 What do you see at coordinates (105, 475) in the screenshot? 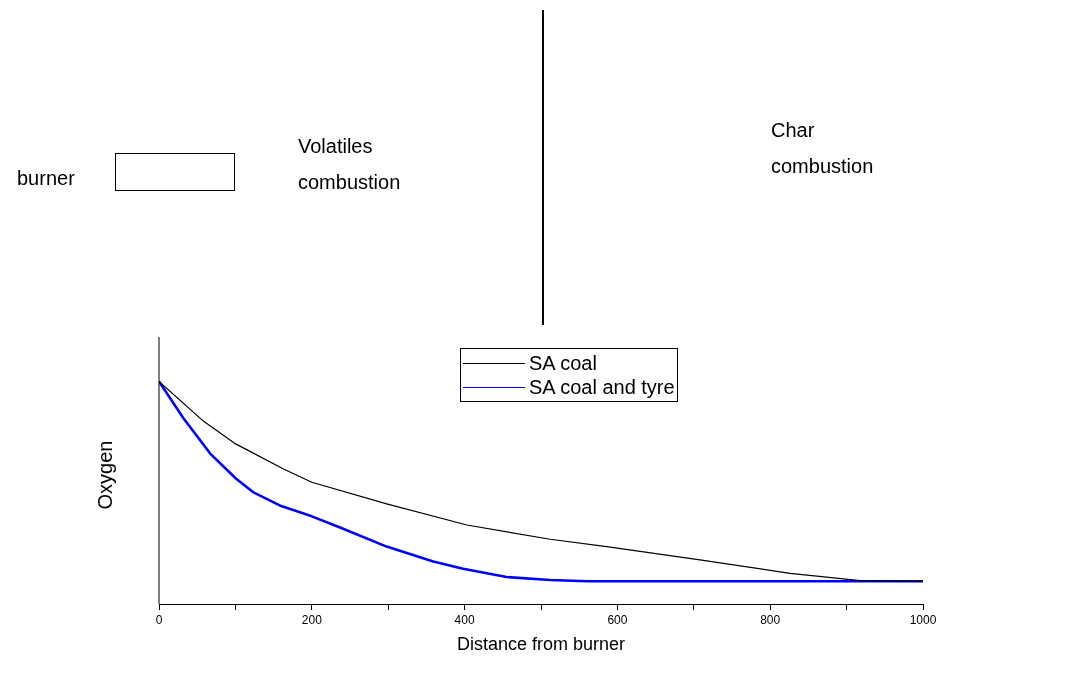
I see `y-axis-title: Oxygen` at bounding box center [105, 475].